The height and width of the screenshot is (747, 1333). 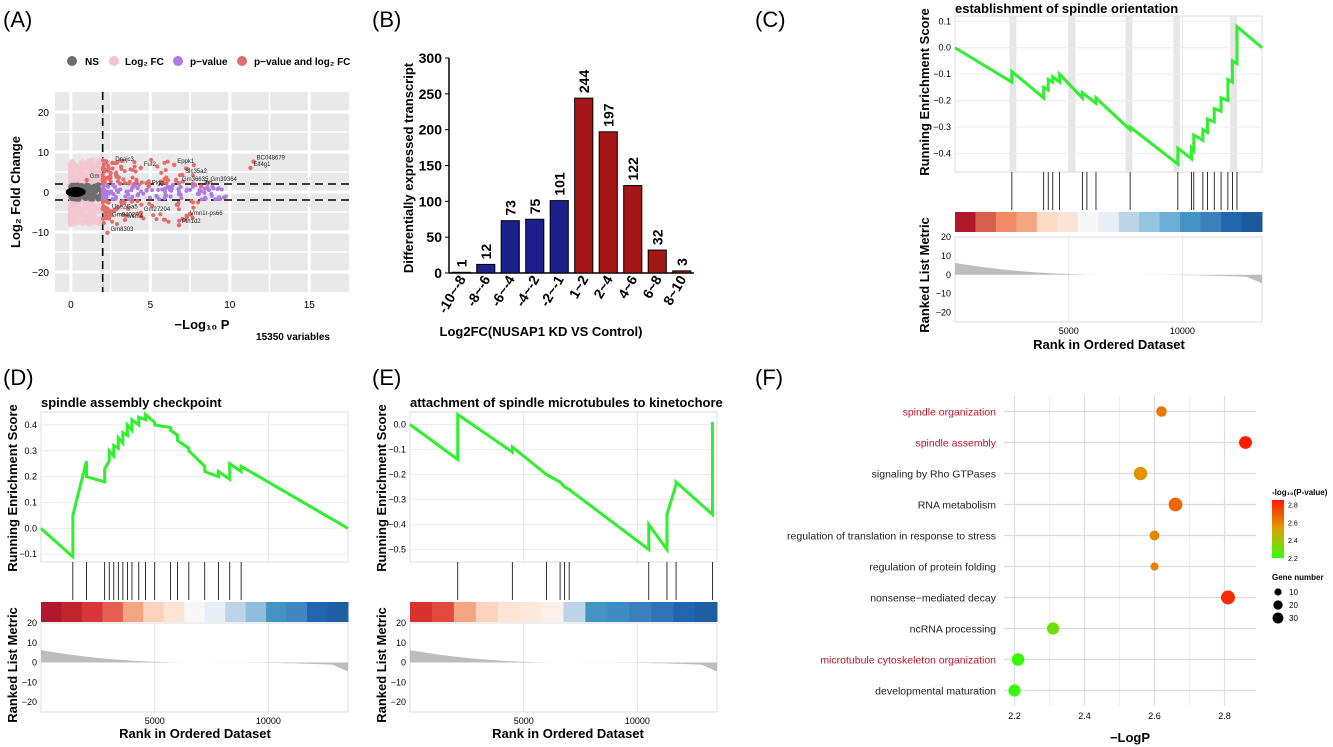 I want to click on gsea-d-x-title: Rank in Ordered Dataset, so click(x=195, y=733).